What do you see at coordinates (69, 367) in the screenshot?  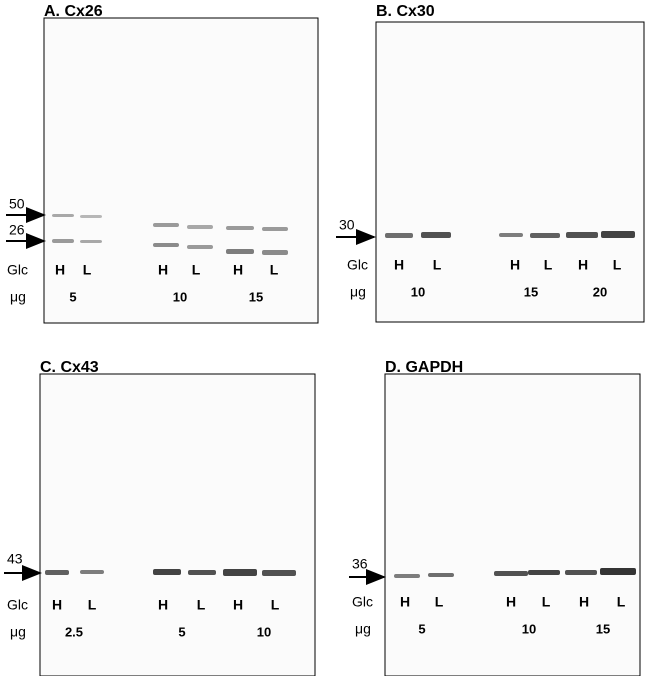 I see `panel-title: C. Cx43` at bounding box center [69, 367].